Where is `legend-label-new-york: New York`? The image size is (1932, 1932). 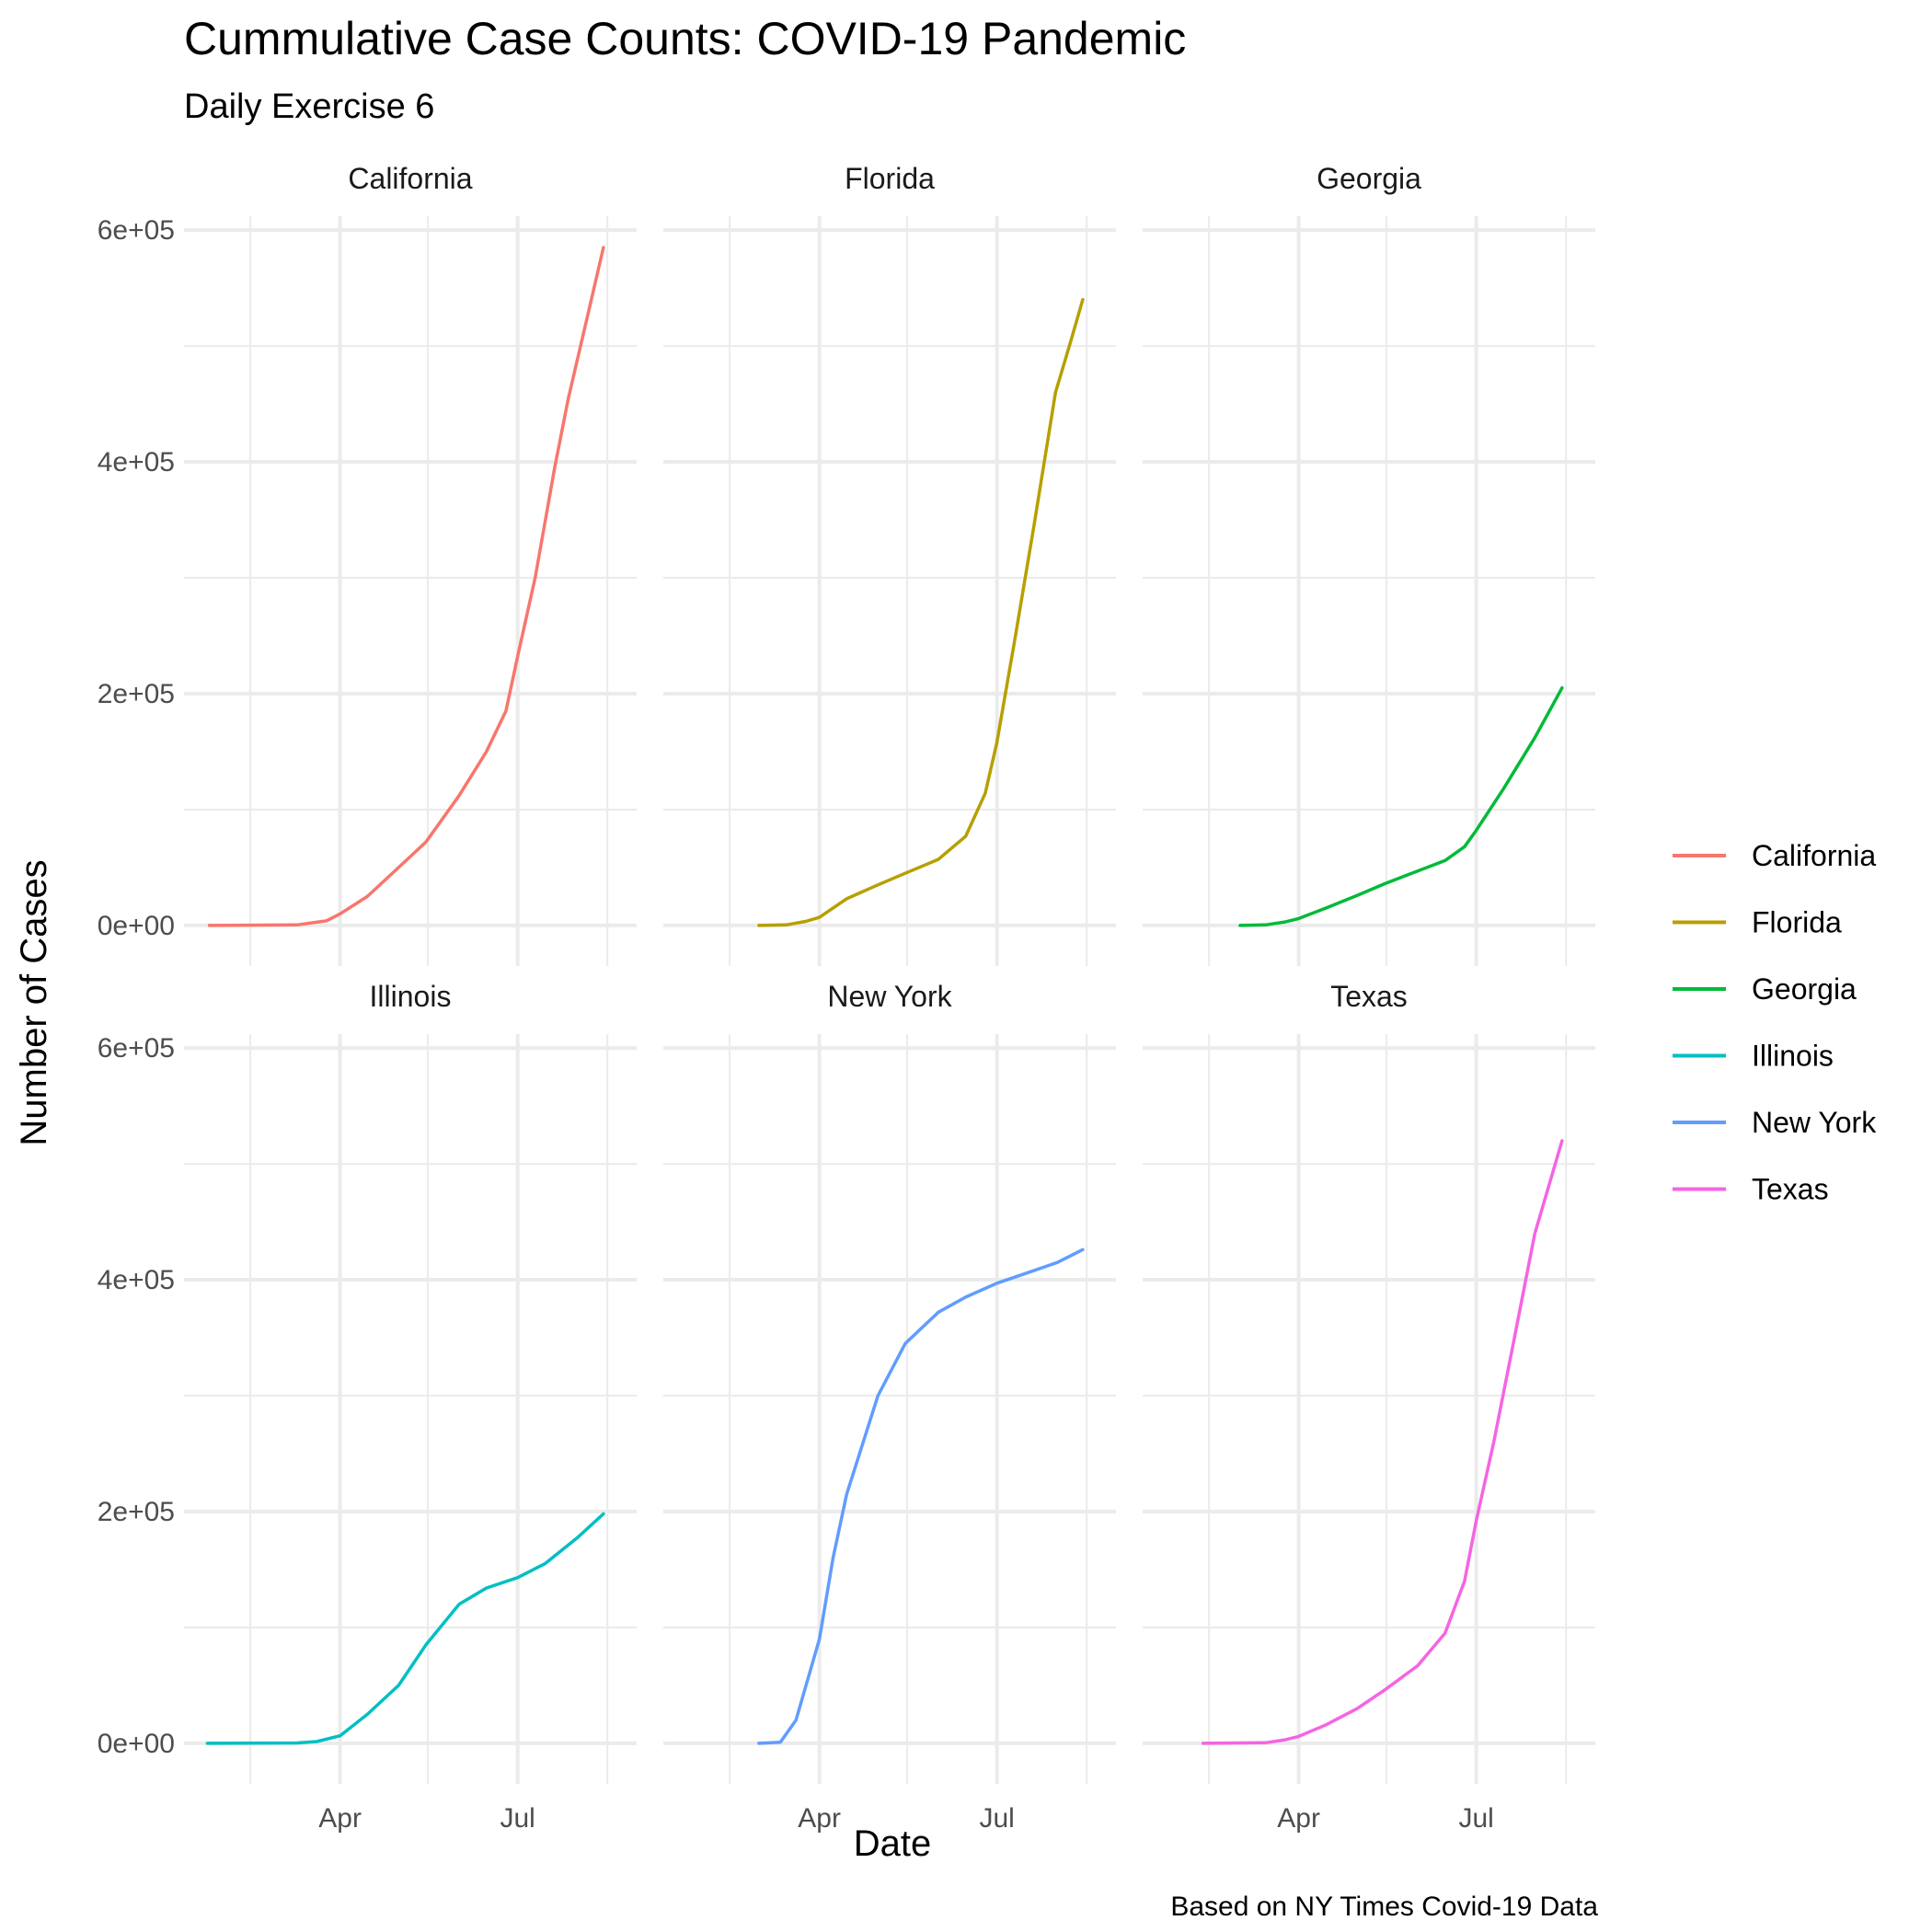 legend-label-new-york: New York is located at coordinates (1814, 1122).